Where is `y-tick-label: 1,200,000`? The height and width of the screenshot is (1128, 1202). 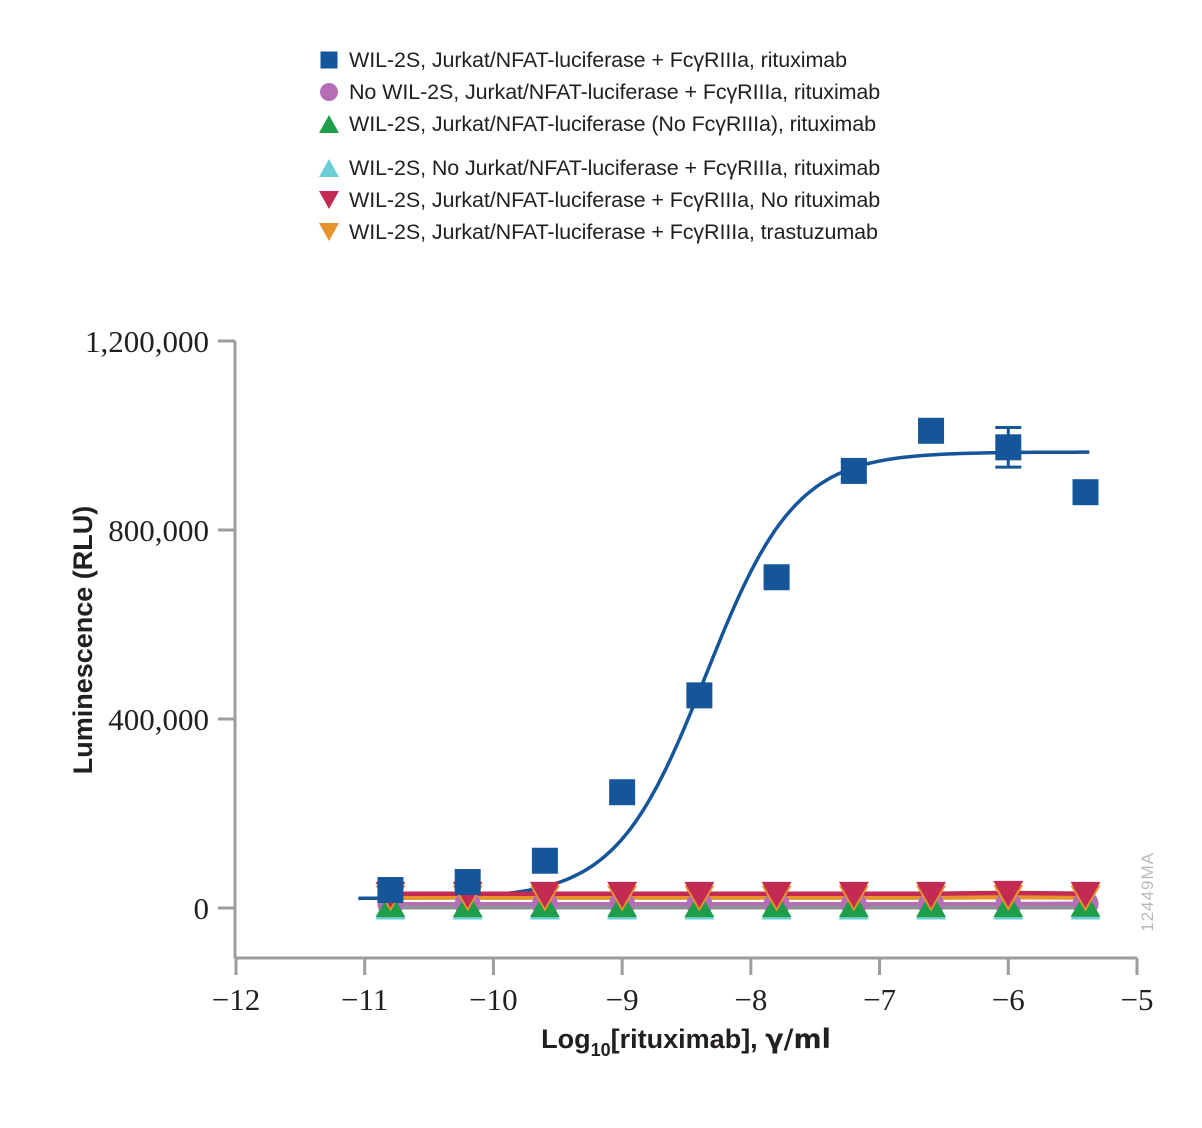
y-tick-label: 1,200,000 is located at coordinates (147, 341).